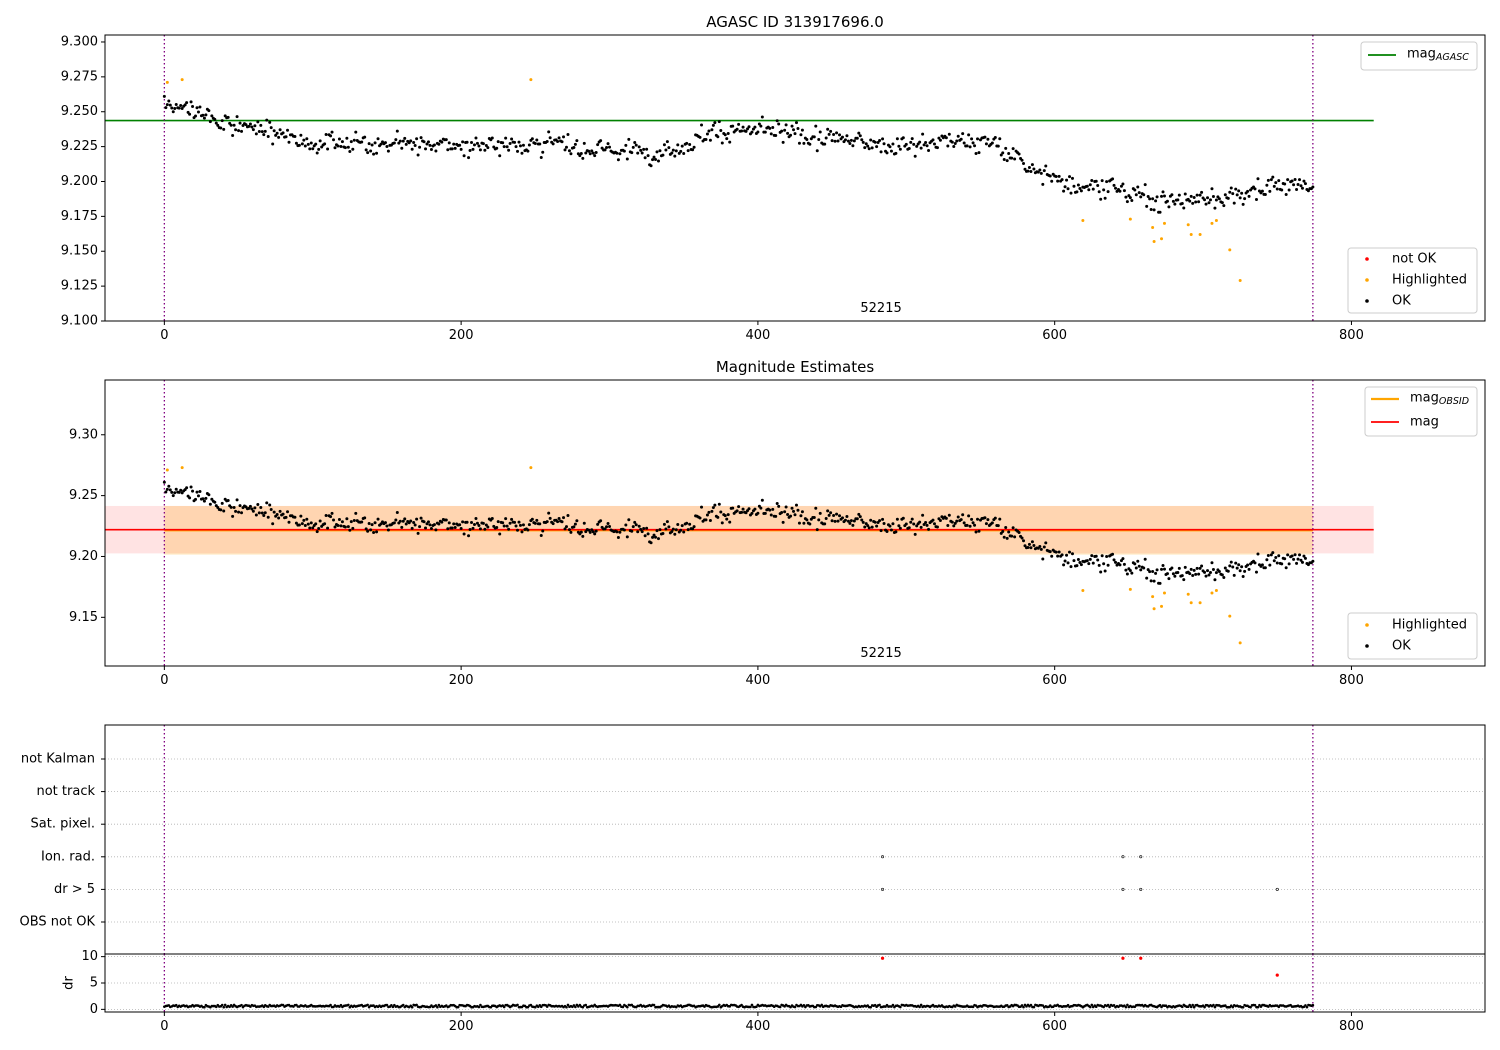 Image resolution: width=1500 pixels, height=1050 pixels. Describe the element at coordinates (74, 889) in the screenshot. I see `flag-row-label: dr > 5` at that location.